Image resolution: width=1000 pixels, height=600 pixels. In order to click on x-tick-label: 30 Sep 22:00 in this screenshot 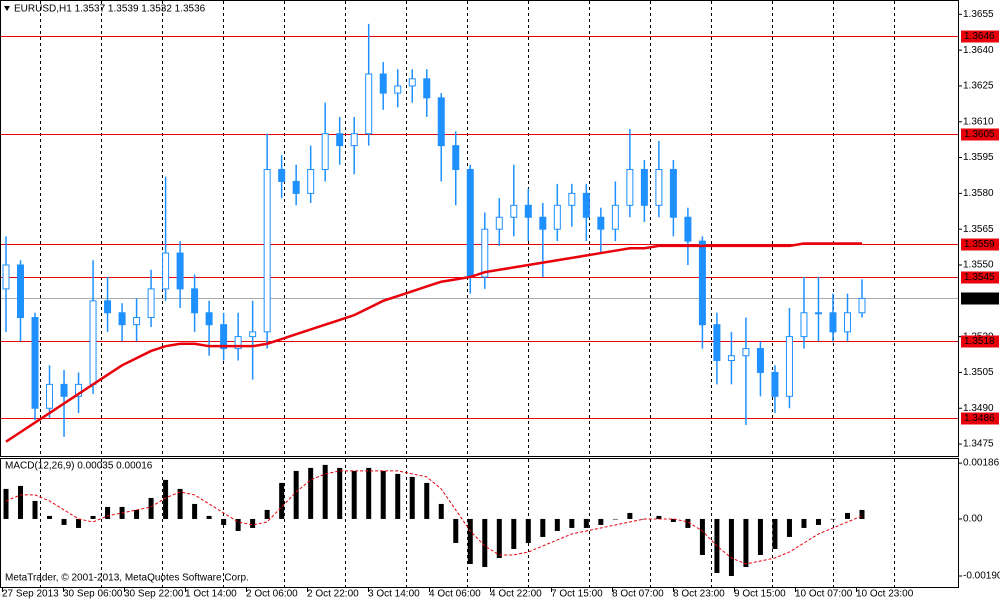, I will do `click(154, 594)`.